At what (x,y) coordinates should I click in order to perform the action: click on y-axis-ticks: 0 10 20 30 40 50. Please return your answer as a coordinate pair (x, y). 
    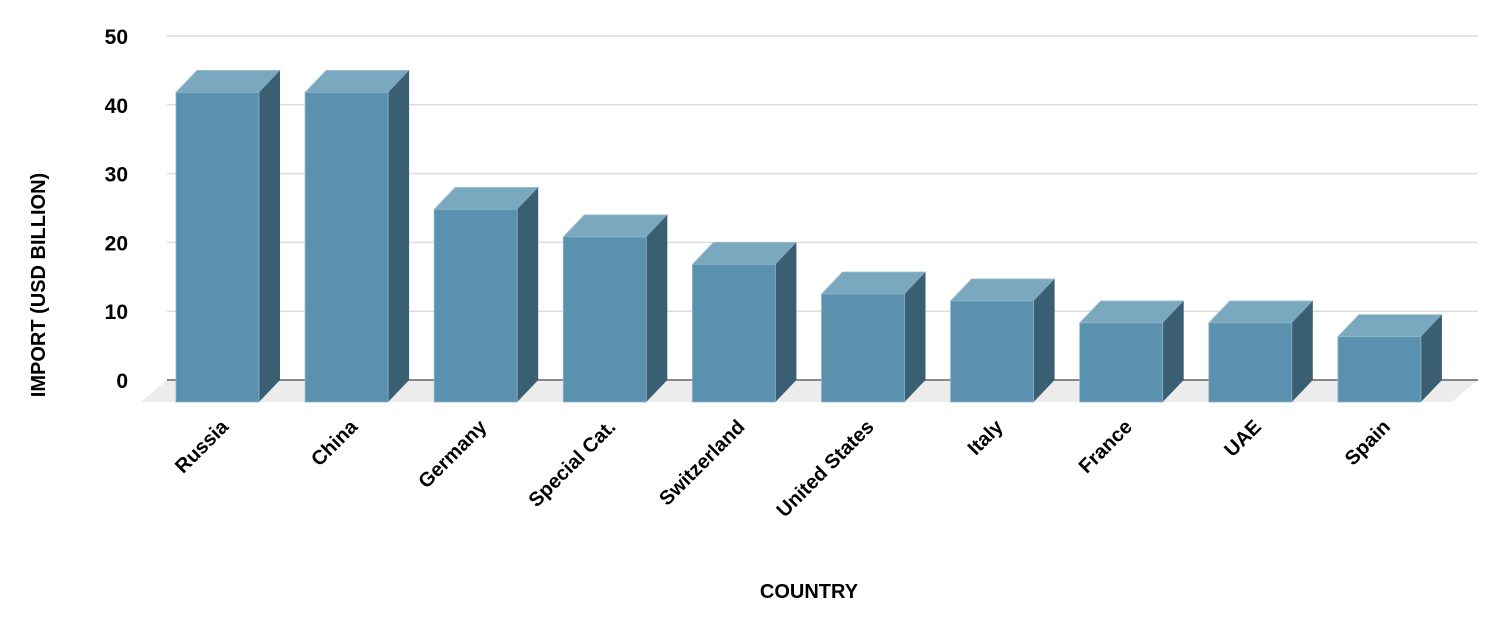
    Looking at the image, I should click on (116, 209).